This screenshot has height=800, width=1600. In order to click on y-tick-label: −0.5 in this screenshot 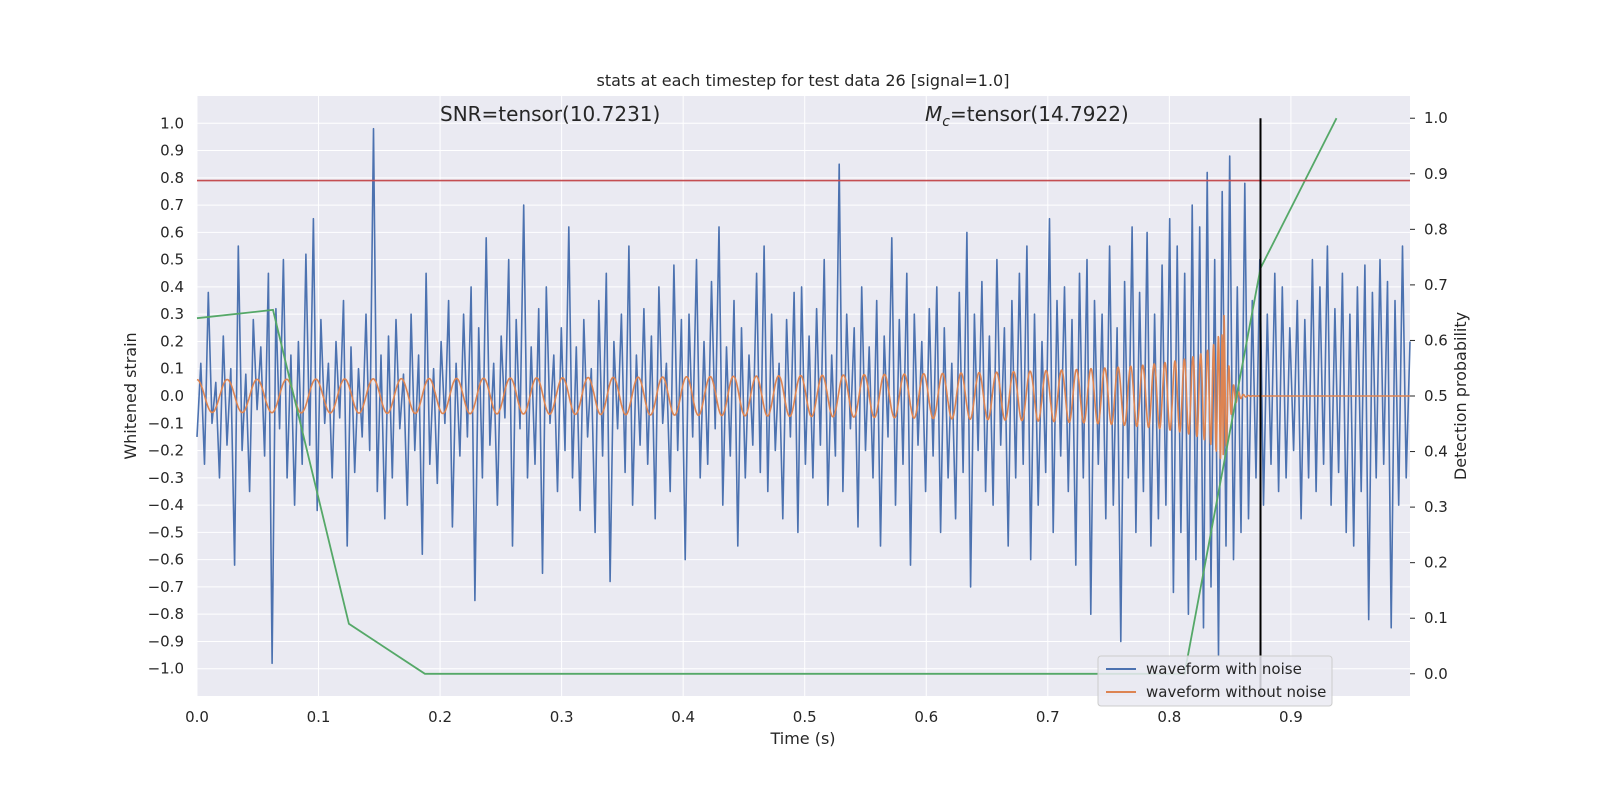, I will do `click(166, 532)`.